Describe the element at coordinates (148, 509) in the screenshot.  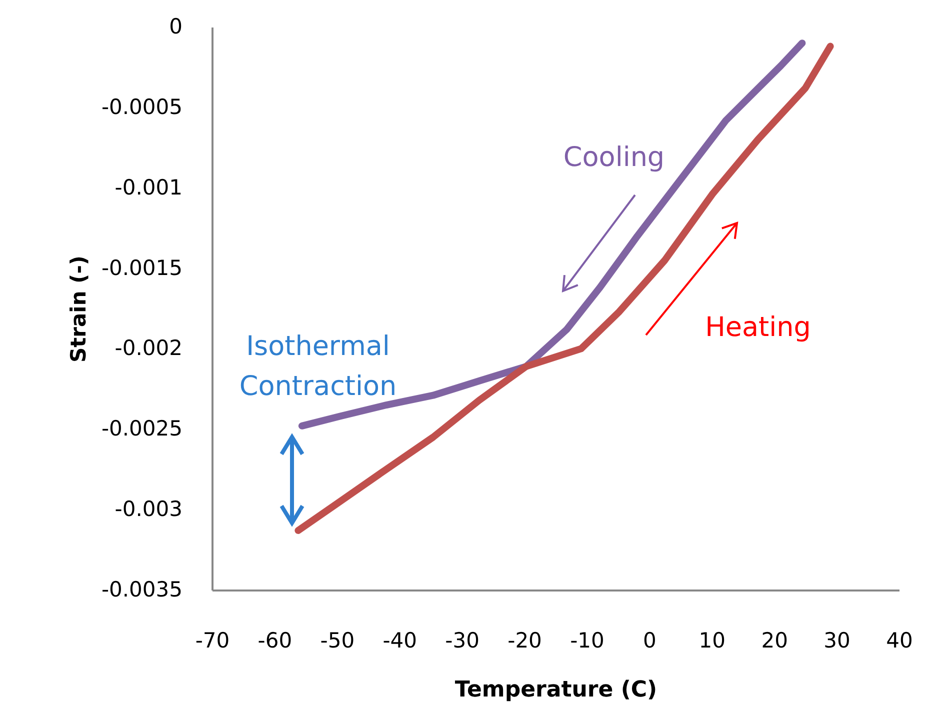
I see `y-tick-label: -0.003` at that location.